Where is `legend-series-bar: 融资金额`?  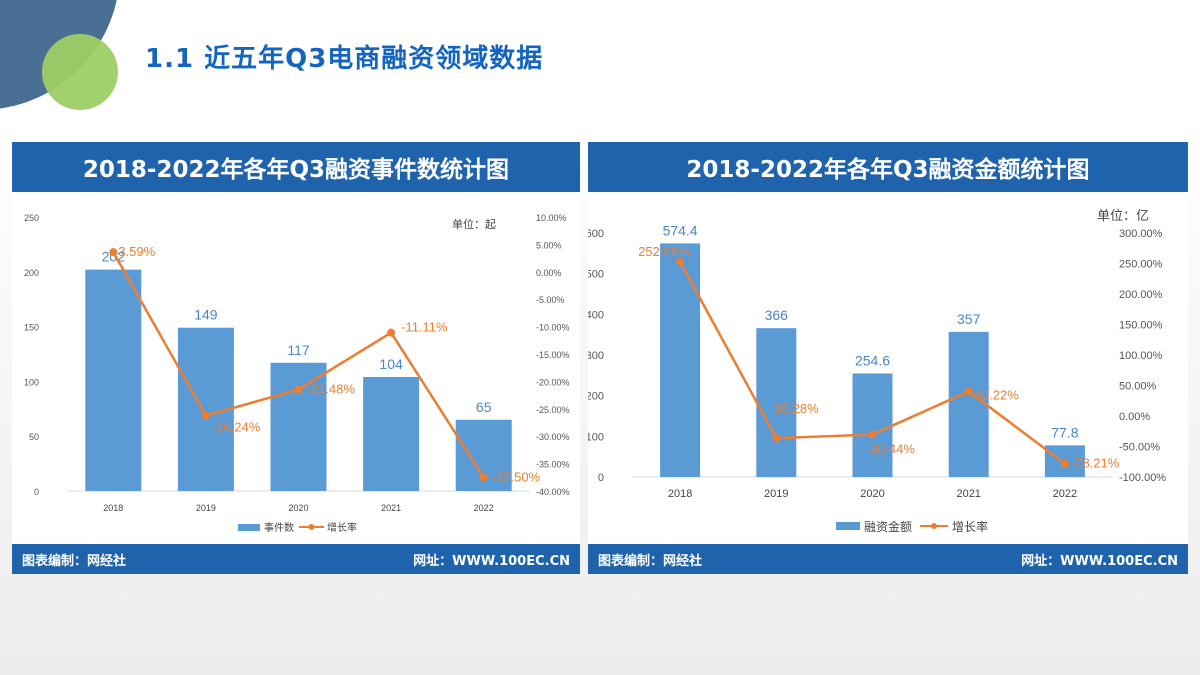
legend-series-bar: 融资金额 is located at coordinates (888, 526).